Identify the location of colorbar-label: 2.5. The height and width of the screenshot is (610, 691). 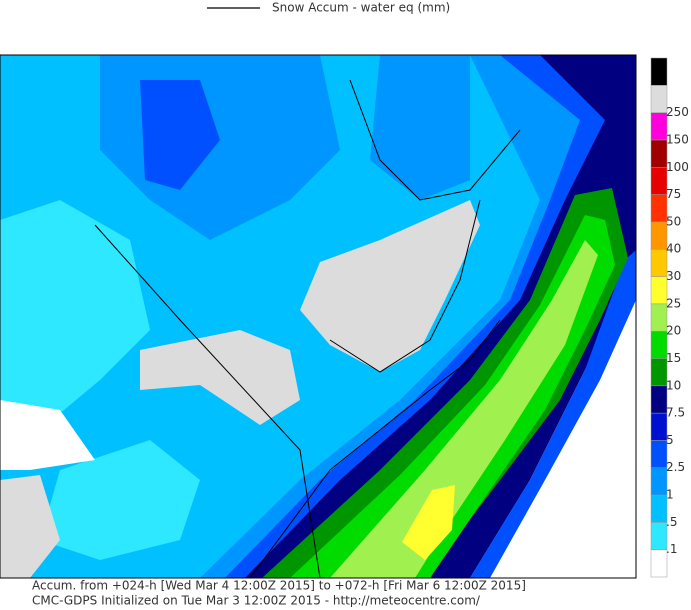
(675, 467).